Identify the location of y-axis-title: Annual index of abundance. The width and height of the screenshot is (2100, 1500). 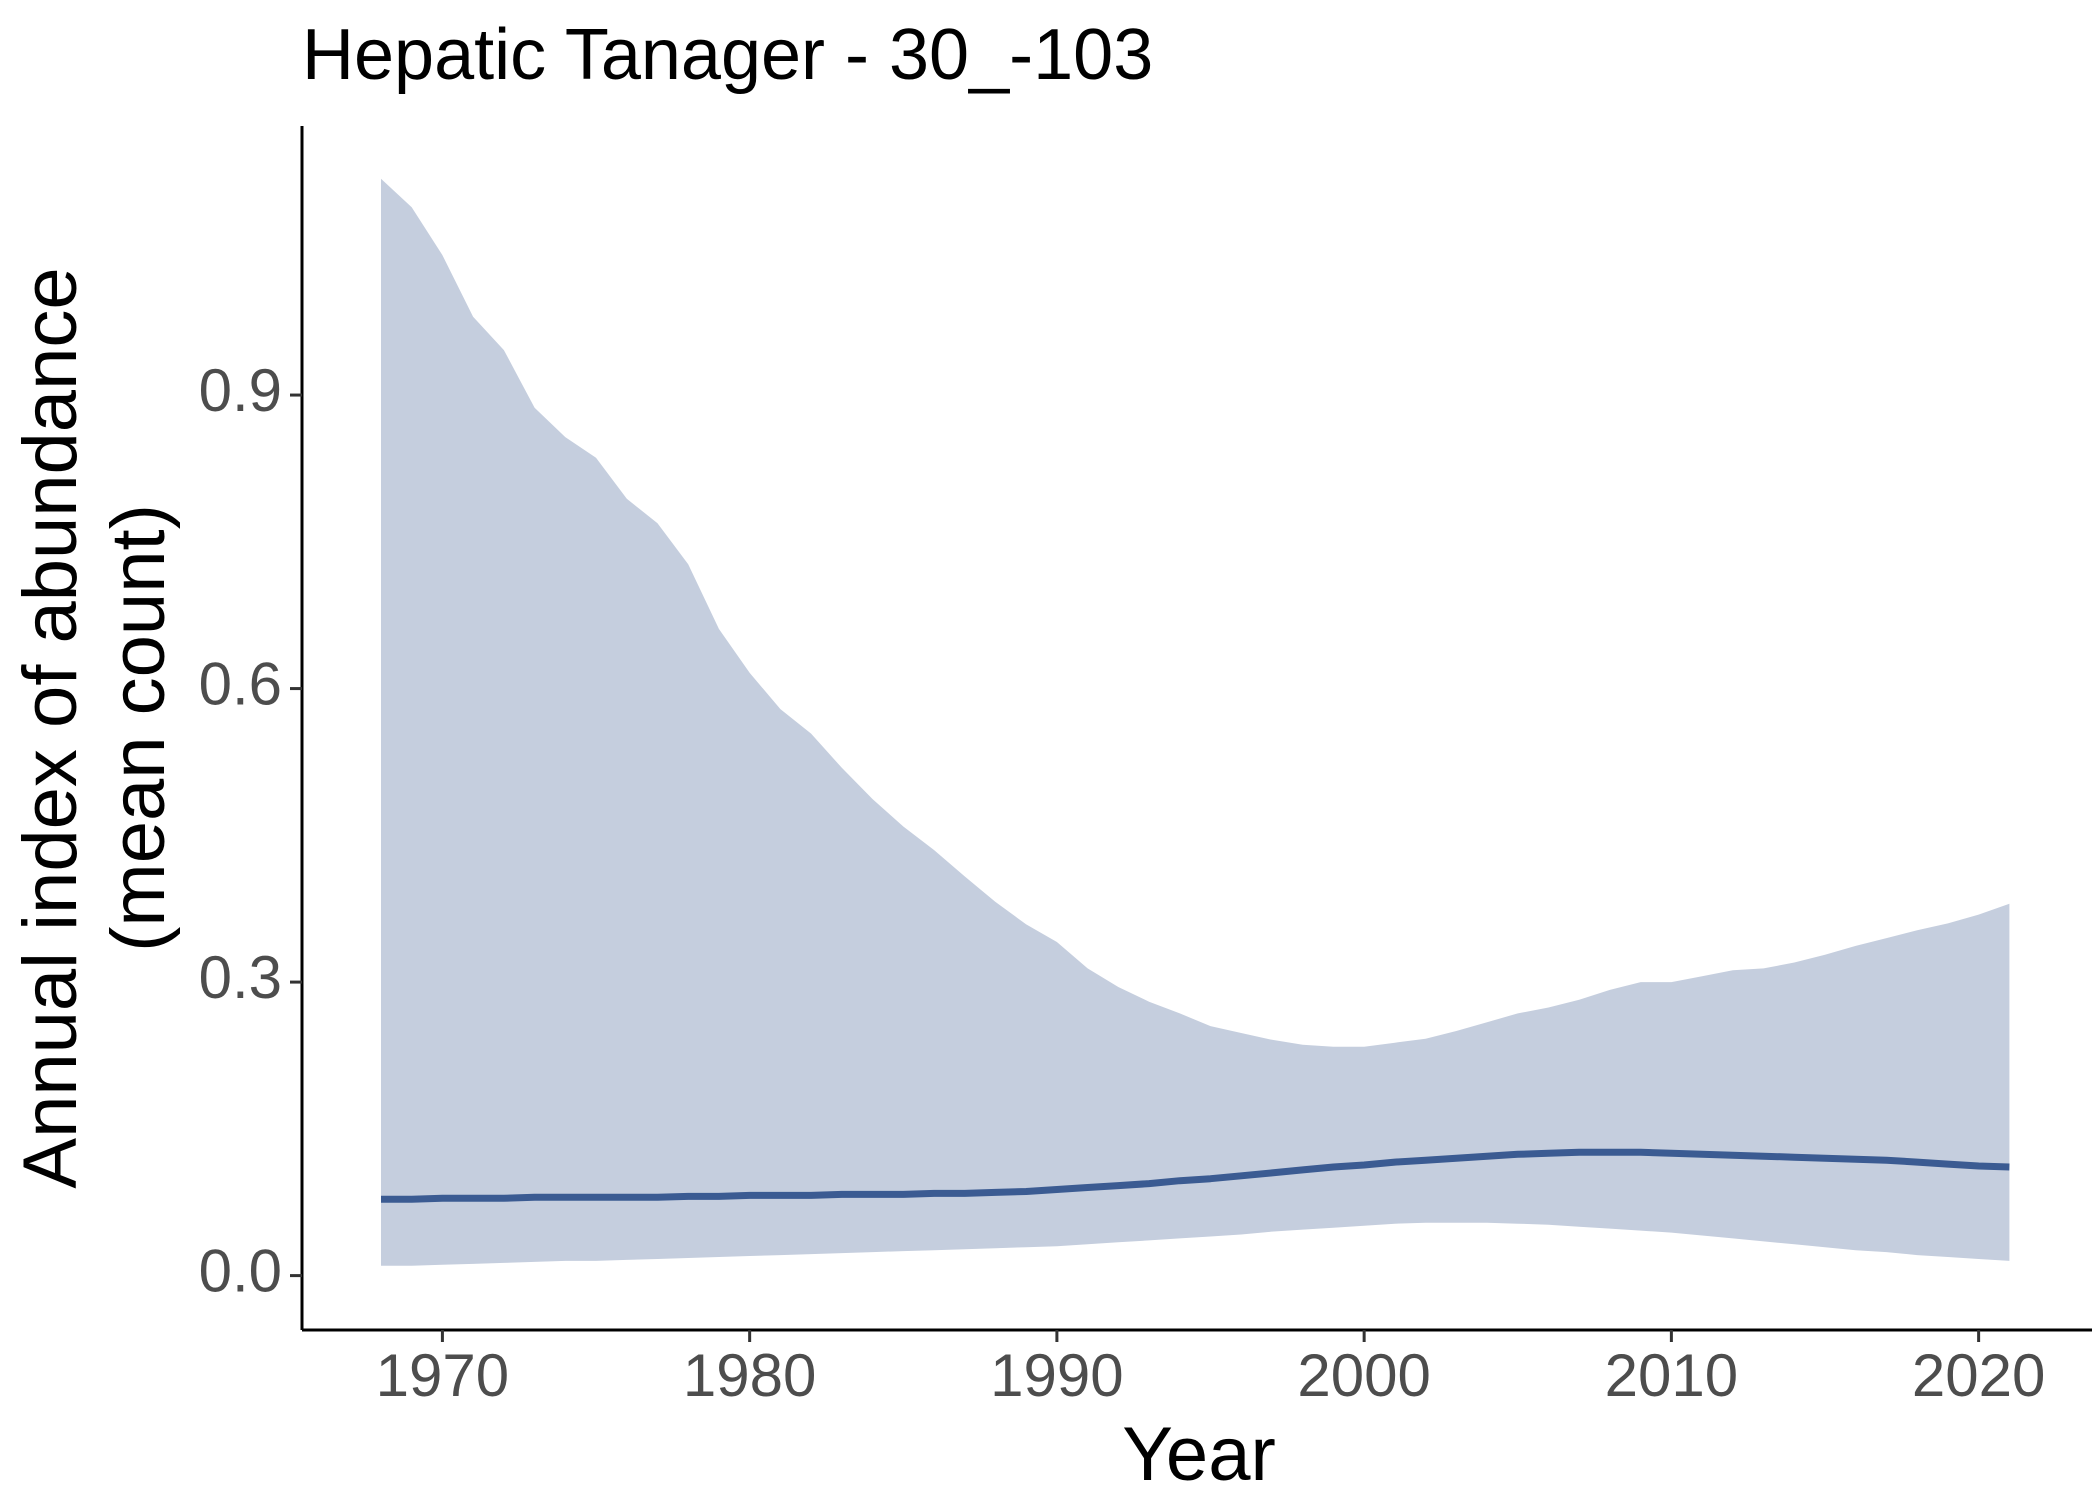
(50, 727).